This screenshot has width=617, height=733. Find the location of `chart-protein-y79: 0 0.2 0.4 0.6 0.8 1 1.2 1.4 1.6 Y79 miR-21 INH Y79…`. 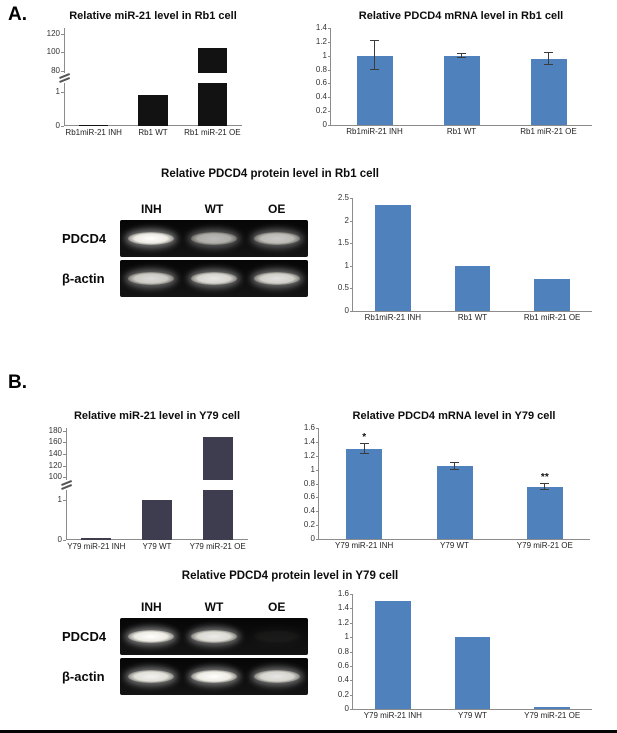

chart-protein-y79: 0 0.2 0.4 0.6 0.8 1 1.2 1.4 1.6 Y79 miR-21 INH Y79… is located at coordinates (465, 655).